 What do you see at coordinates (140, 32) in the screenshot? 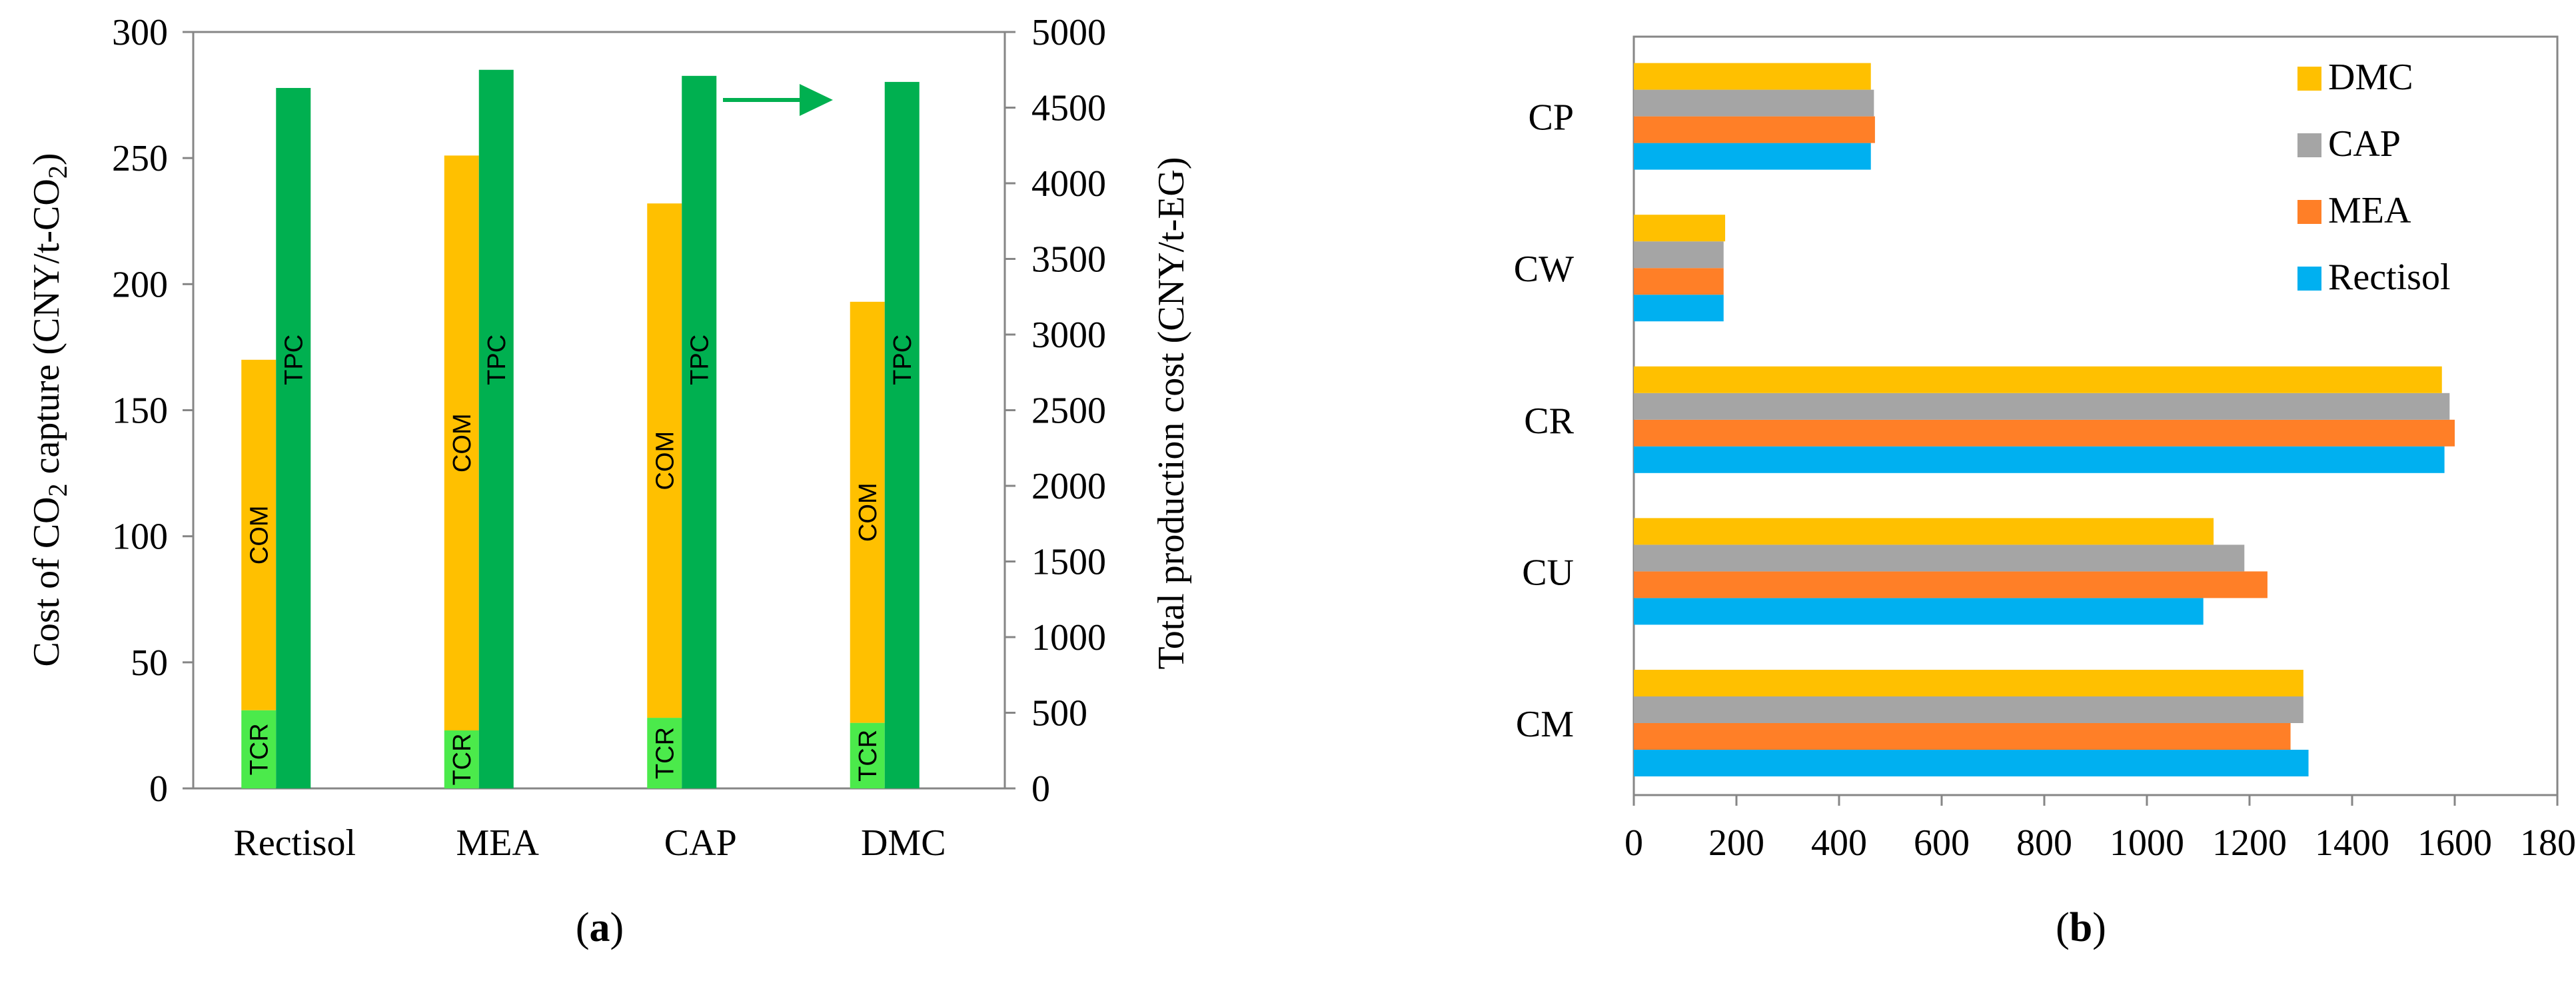
I see `y-tick-label: 300` at bounding box center [140, 32].